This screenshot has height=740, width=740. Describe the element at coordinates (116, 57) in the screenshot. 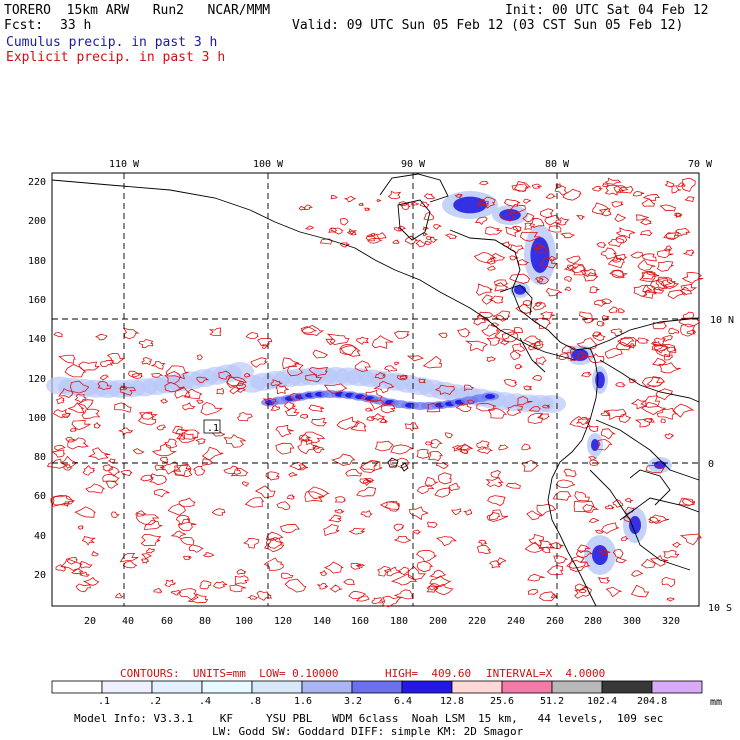

I see `explicit-precip-label: Explicit precip. in past 3 h` at that location.